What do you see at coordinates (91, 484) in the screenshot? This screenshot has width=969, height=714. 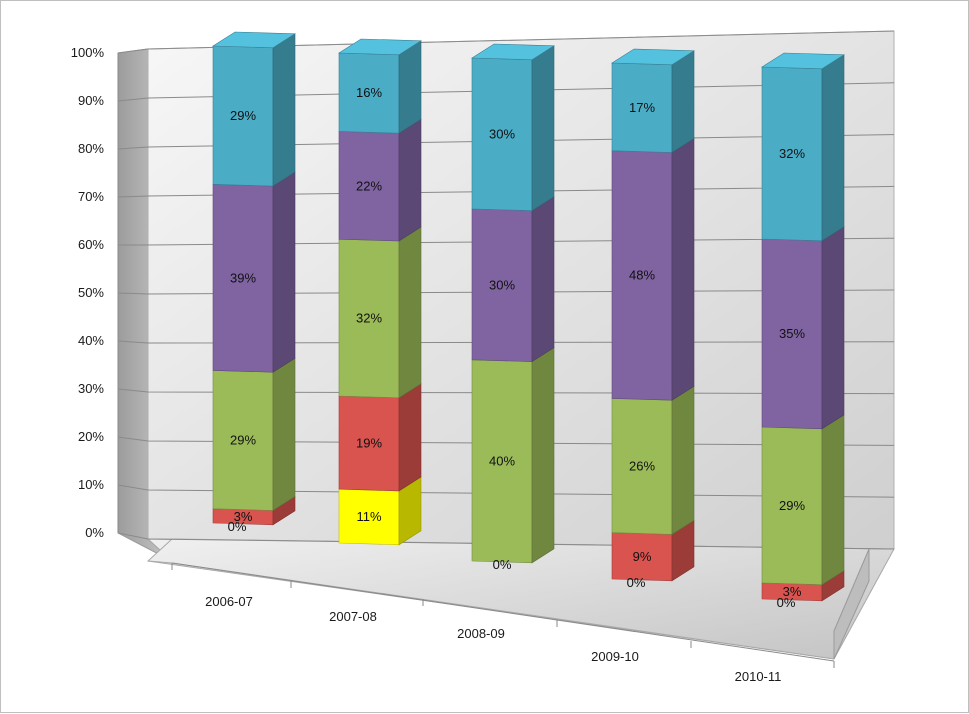 I see `y-tick-label: 10%` at bounding box center [91, 484].